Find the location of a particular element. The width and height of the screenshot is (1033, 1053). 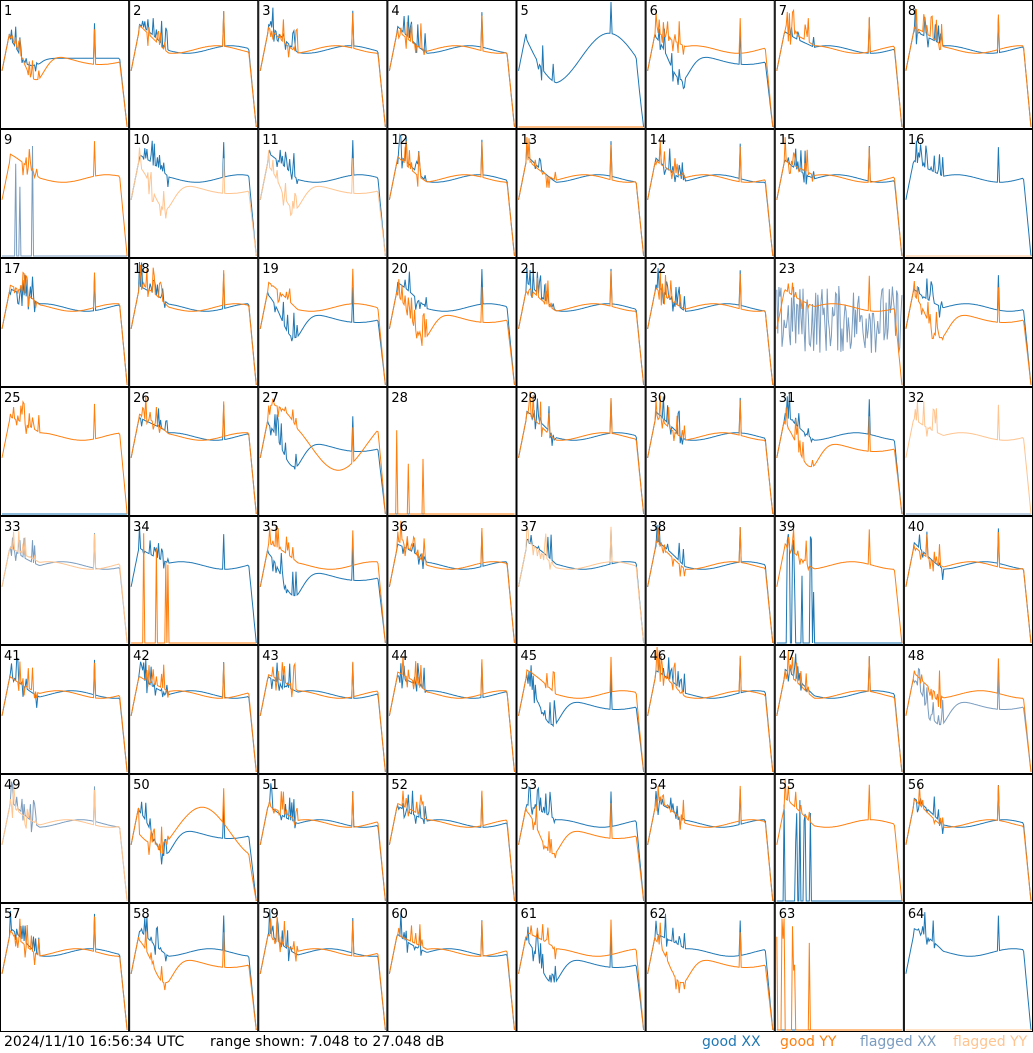

panel-label: 53 is located at coordinates (529, 785).